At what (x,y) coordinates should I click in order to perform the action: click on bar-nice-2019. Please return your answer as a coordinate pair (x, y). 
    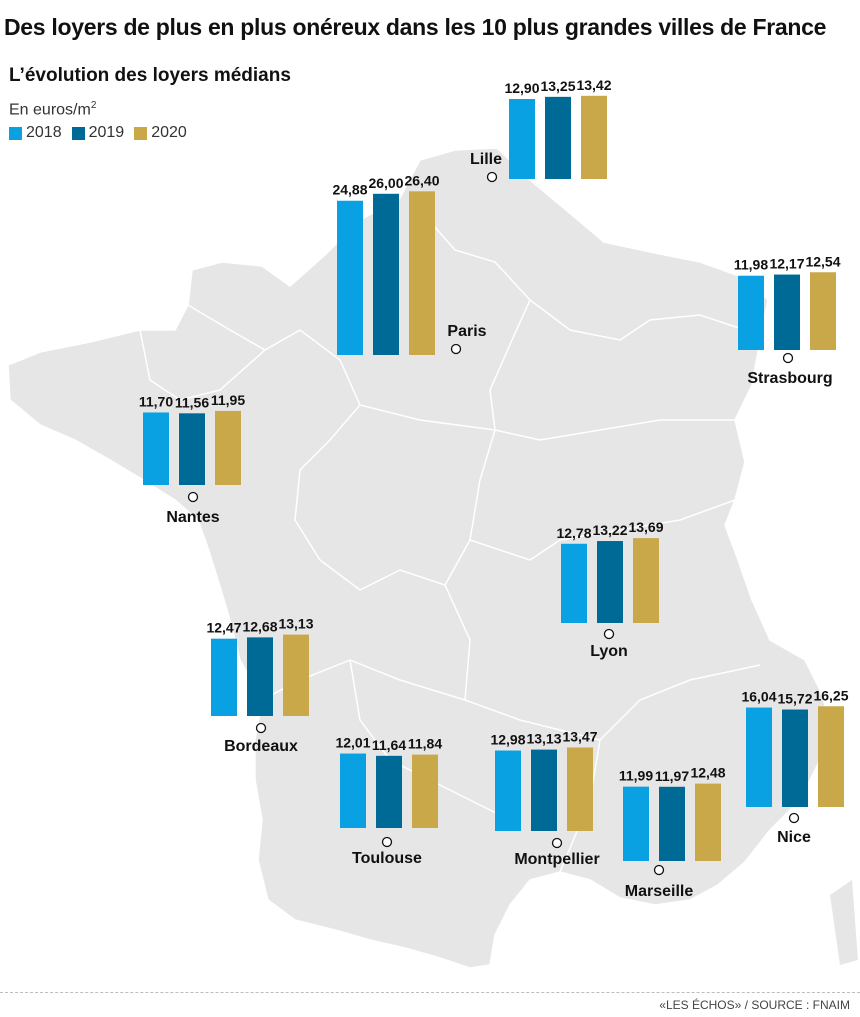
    Looking at the image, I should click on (795, 758).